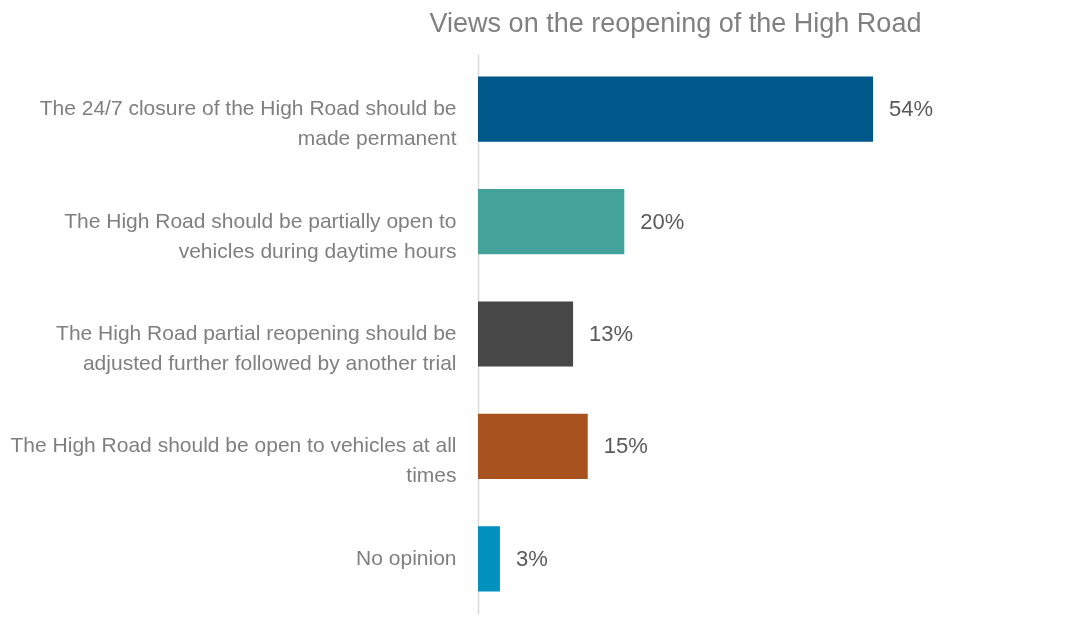 The height and width of the screenshot is (628, 1068). Describe the element at coordinates (625, 446) in the screenshot. I see `data-label: 15%` at that location.